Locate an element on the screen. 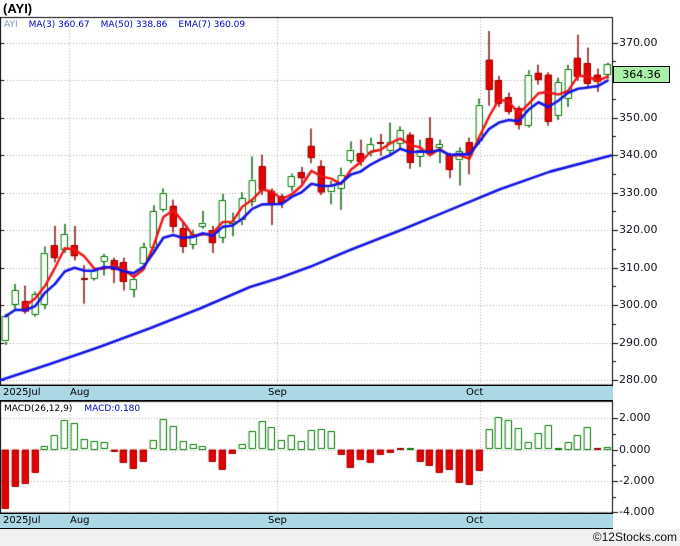 Image resolution: width=680 pixels, height=546 pixels. price-tick-label: 310.00 is located at coordinates (638, 267).